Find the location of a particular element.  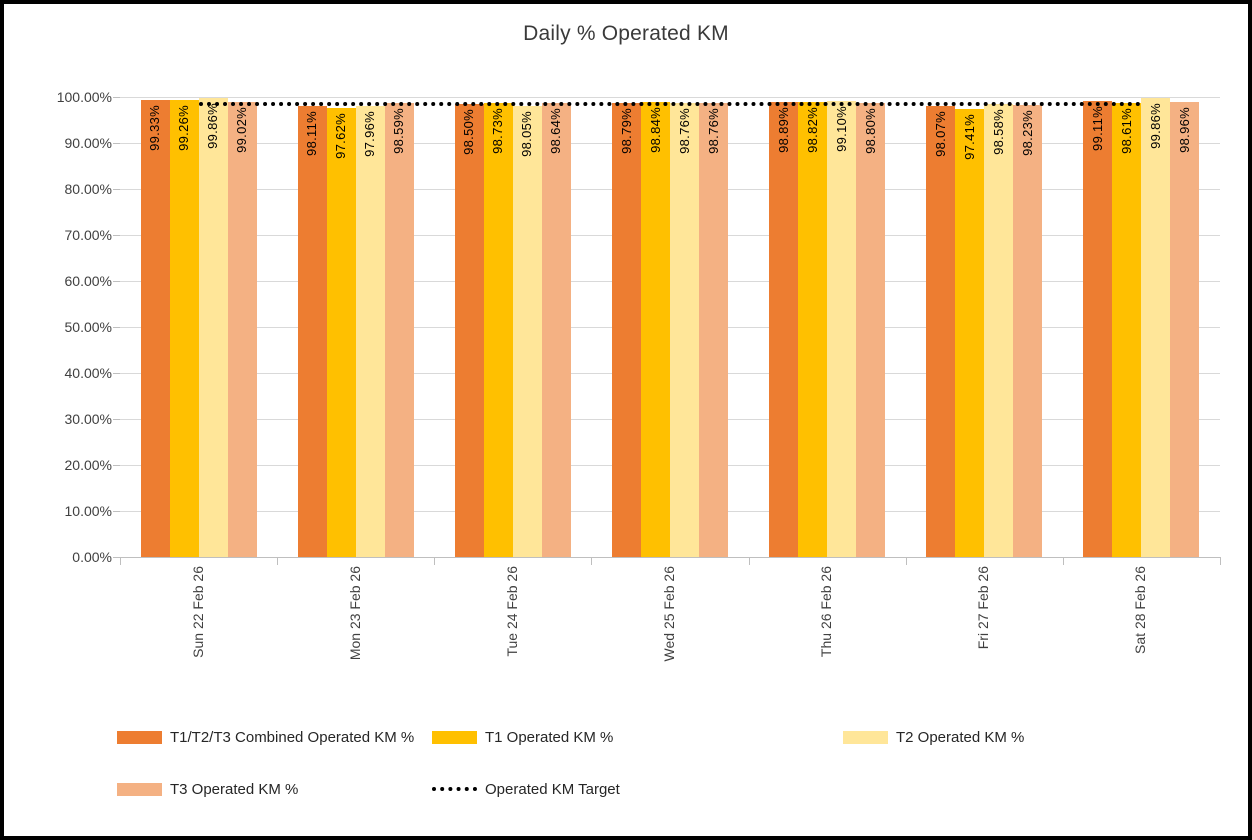

bar-data-label: 98.50% is located at coordinates (469, 131).